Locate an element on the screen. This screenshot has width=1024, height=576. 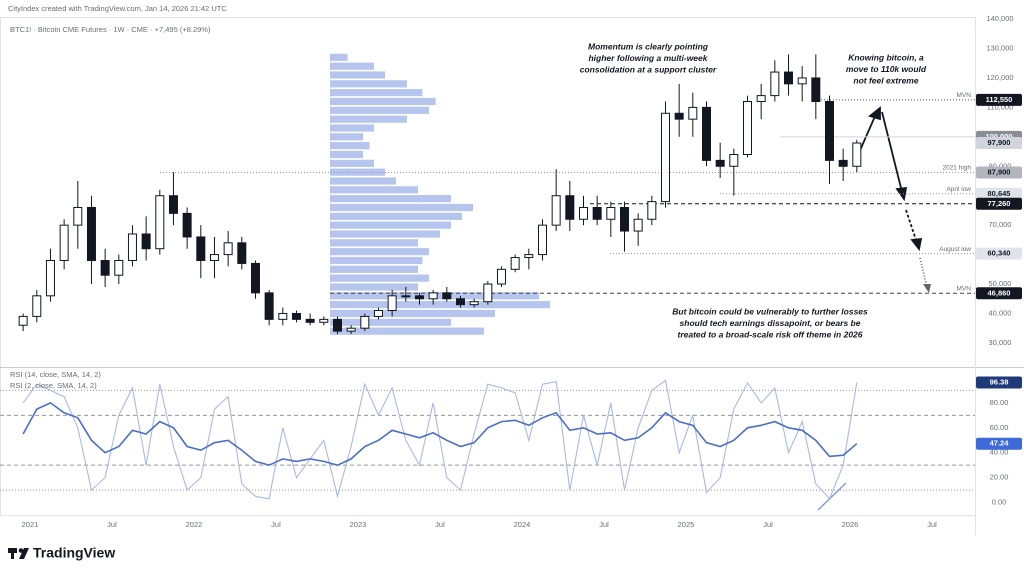
rsi-value-label: 47.24 is located at coordinates (1000, 443).